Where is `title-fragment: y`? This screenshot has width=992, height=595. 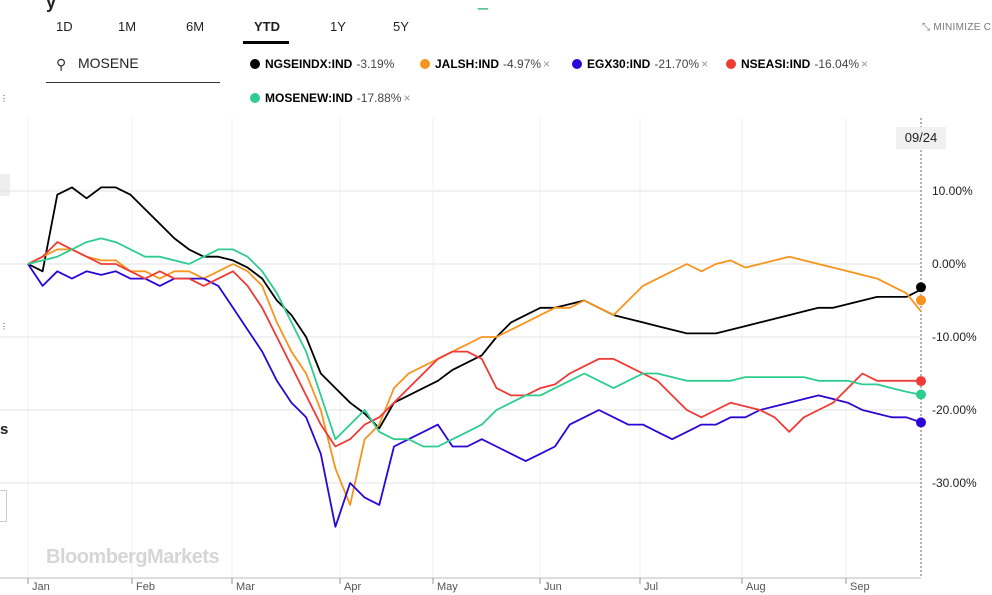 title-fragment: y is located at coordinates (51, 6).